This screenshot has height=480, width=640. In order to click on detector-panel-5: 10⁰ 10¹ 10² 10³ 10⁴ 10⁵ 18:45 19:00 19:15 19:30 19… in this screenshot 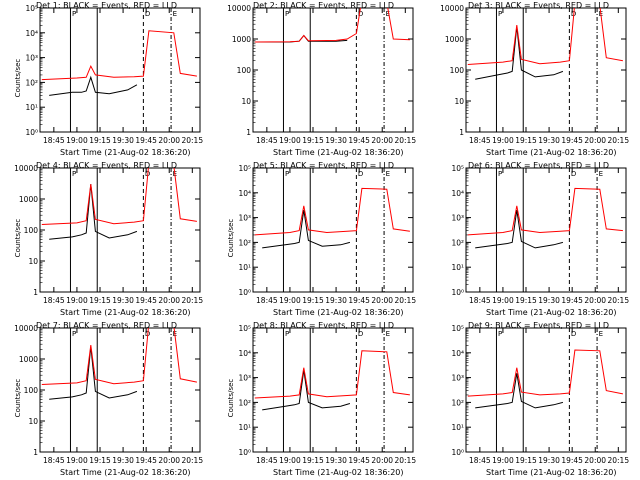, I will do `click(319, 240)`.